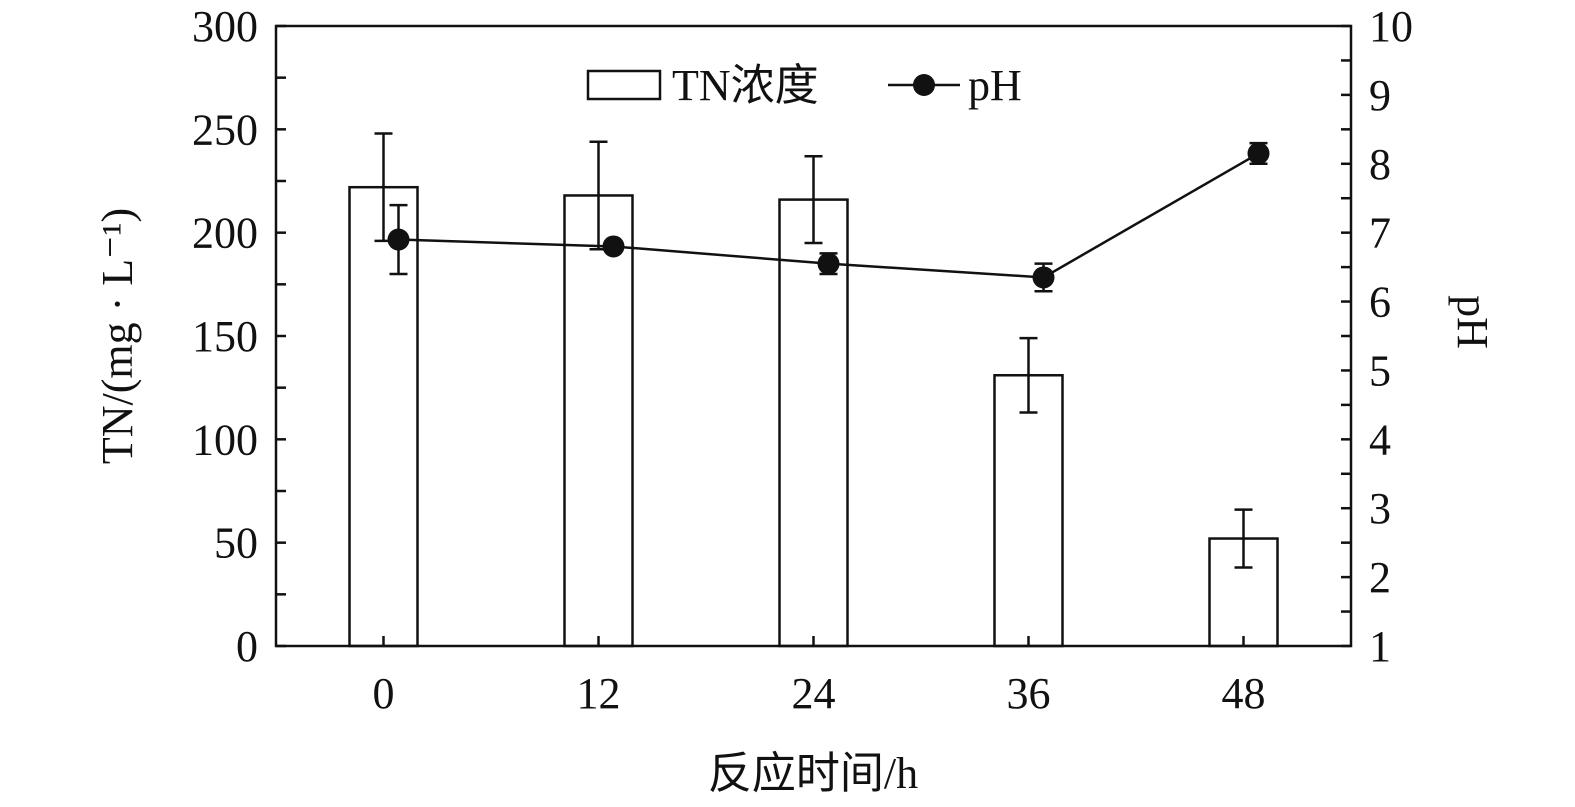 The height and width of the screenshot is (807, 1575). Describe the element at coordinates (1472, 322) in the screenshot. I see `y2-axis-title: pH` at that location.